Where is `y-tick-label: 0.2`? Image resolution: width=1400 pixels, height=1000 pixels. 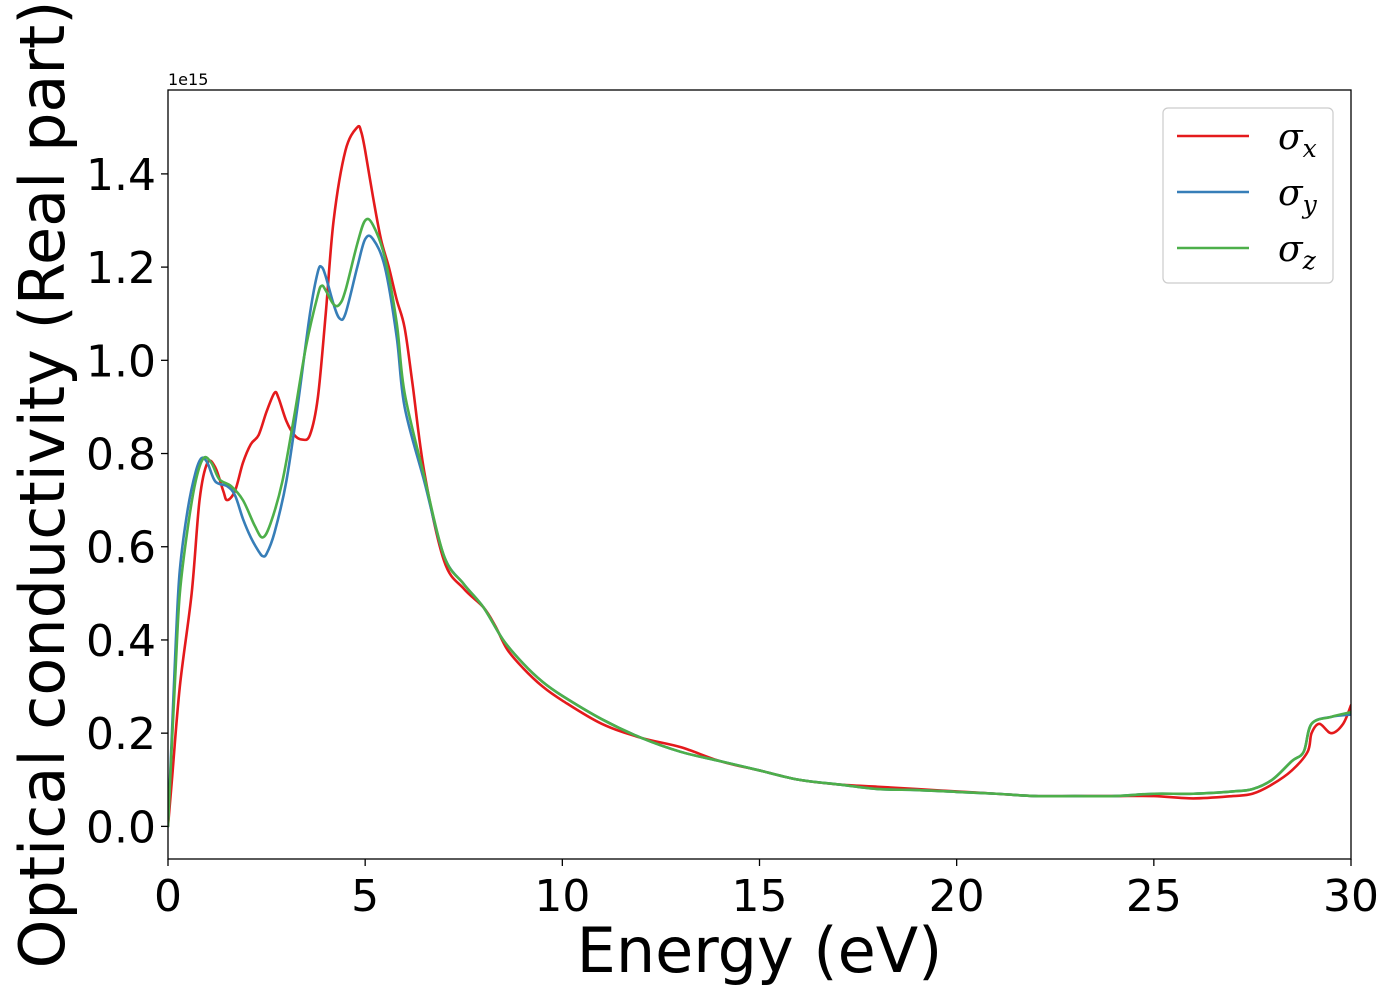
y-tick-label: 0.2 is located at coordinates (121, 734).